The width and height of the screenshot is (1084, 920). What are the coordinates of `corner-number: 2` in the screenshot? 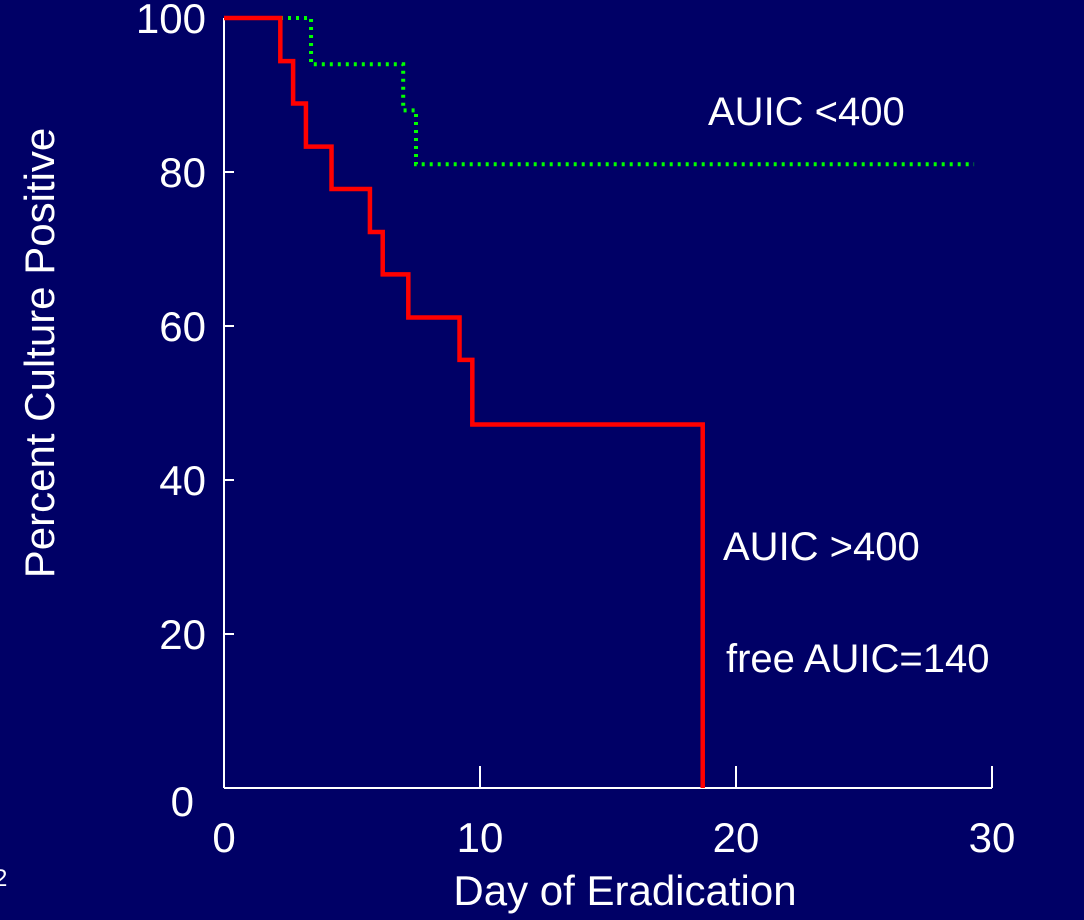 It's located at (3, 878).